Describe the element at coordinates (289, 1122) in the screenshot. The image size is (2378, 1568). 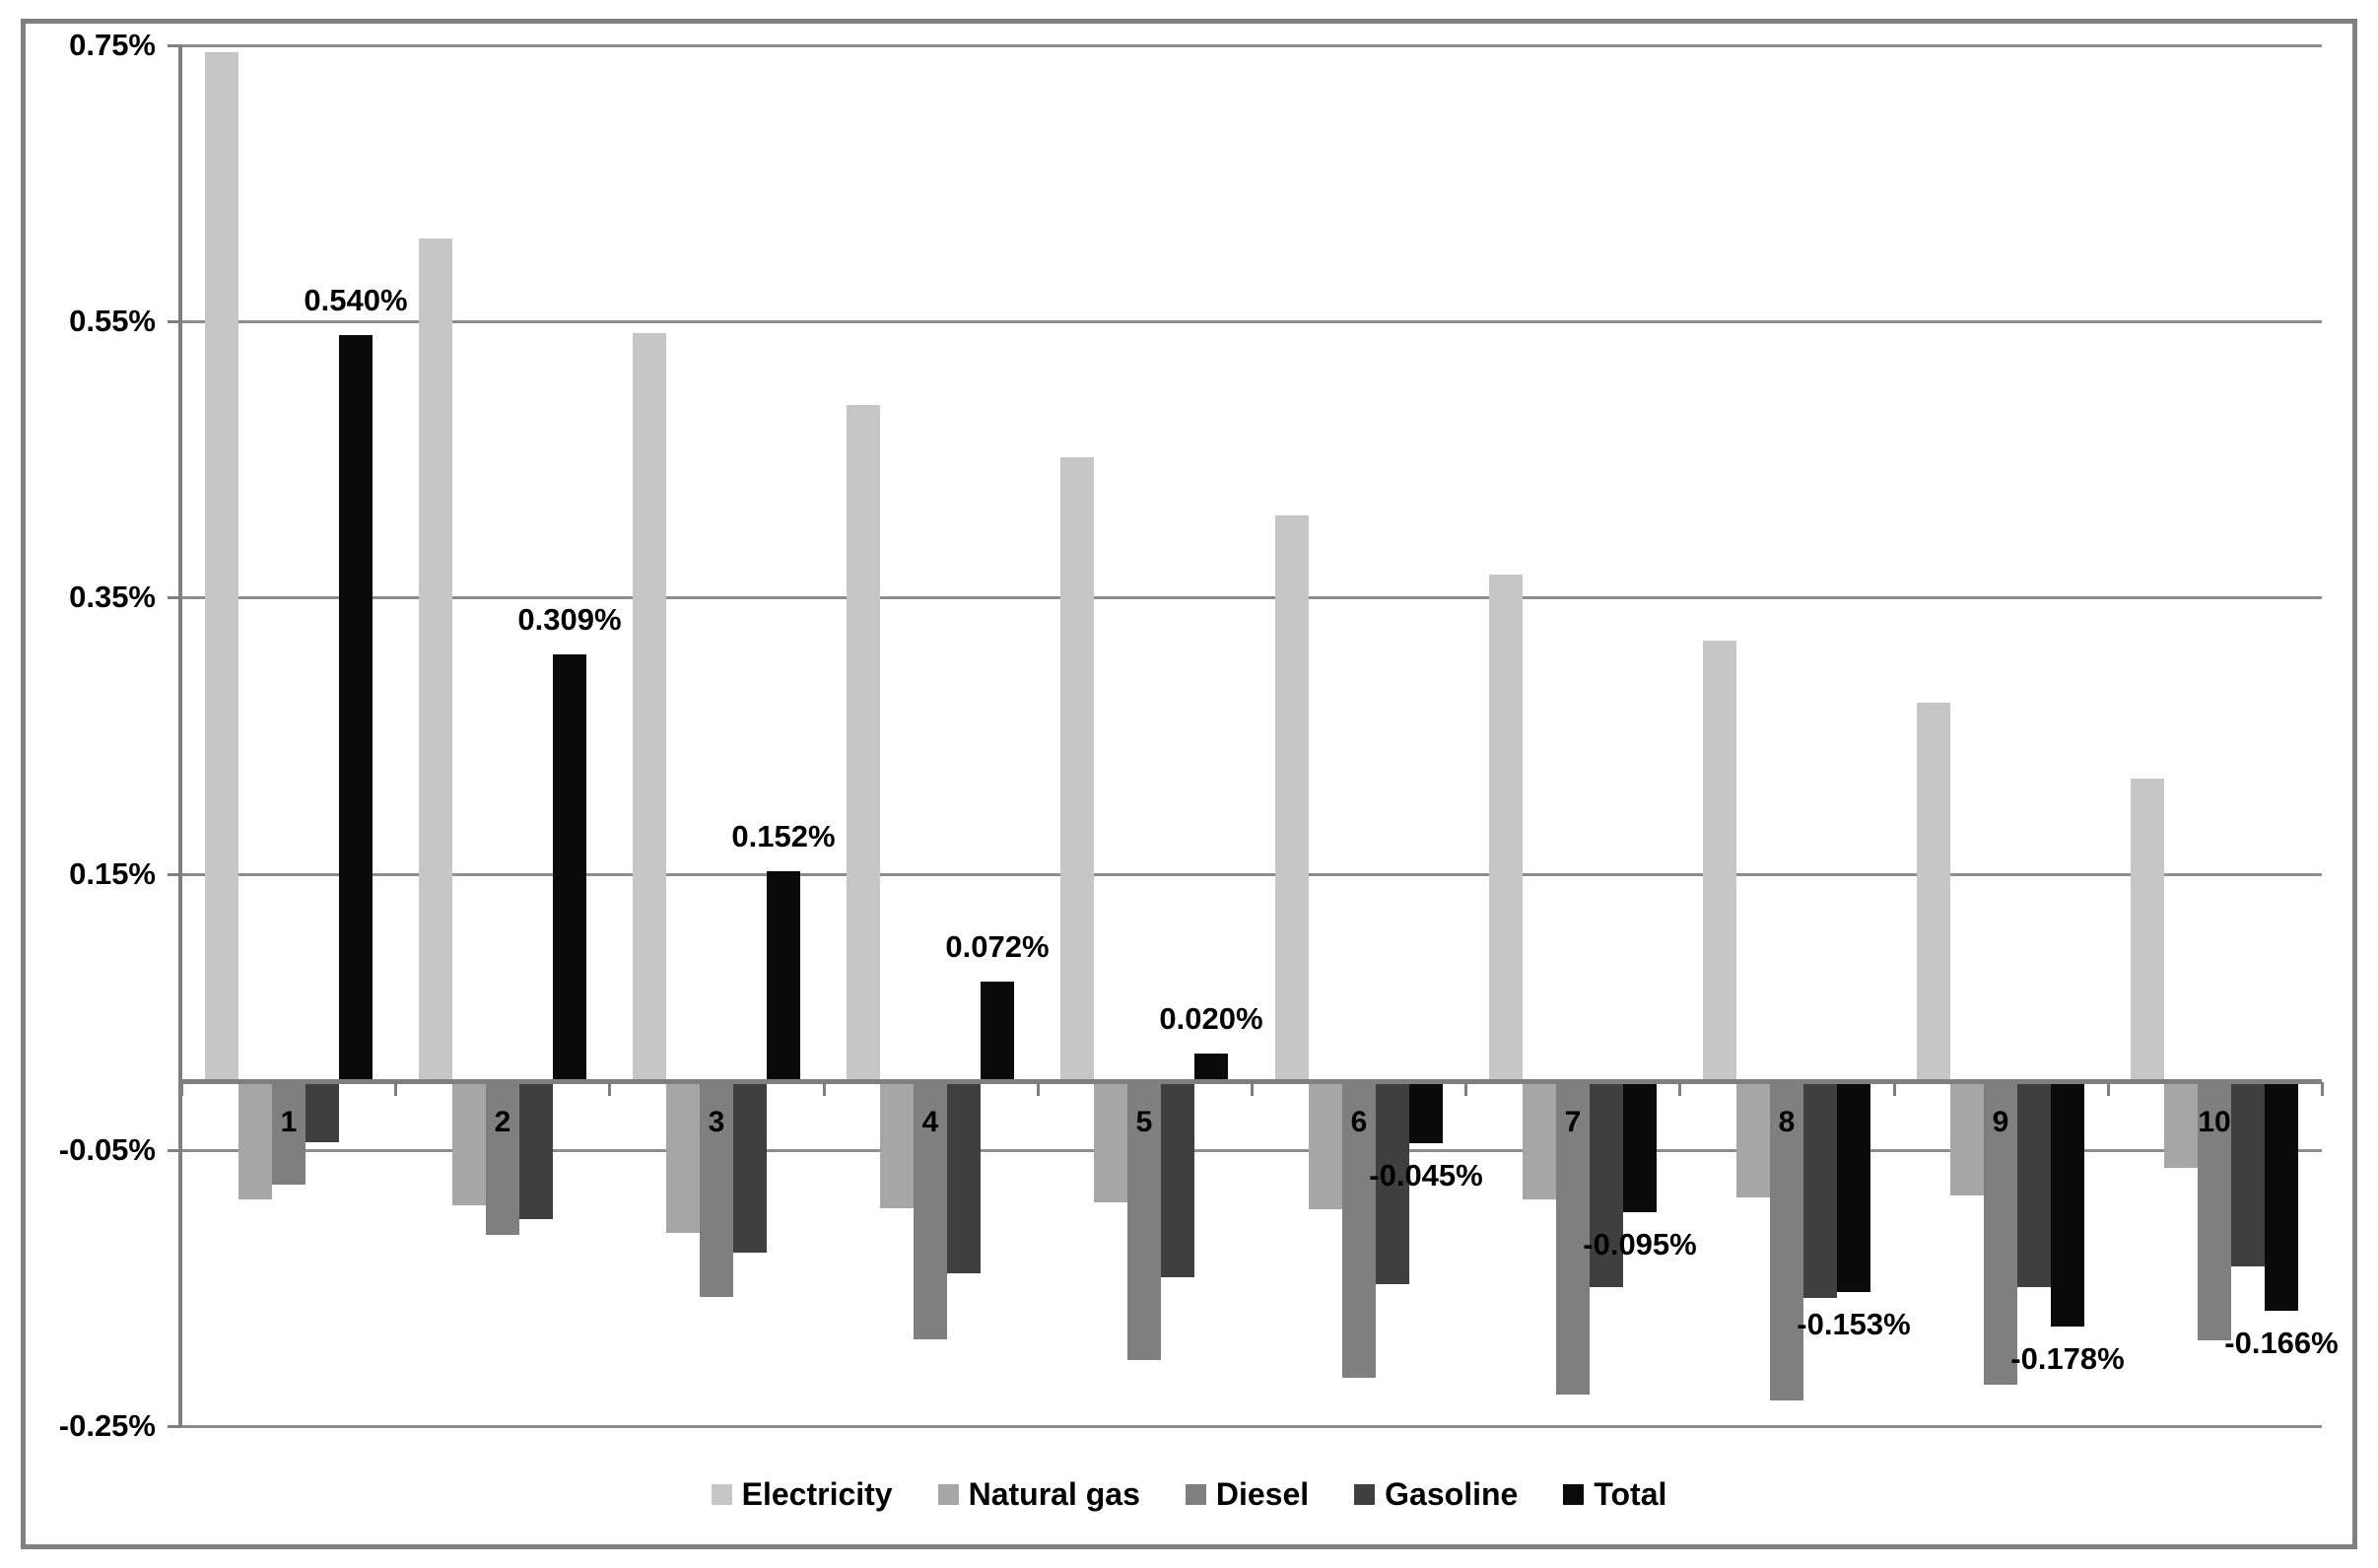
I see `x-axis-category-label-1: 1` at that location.